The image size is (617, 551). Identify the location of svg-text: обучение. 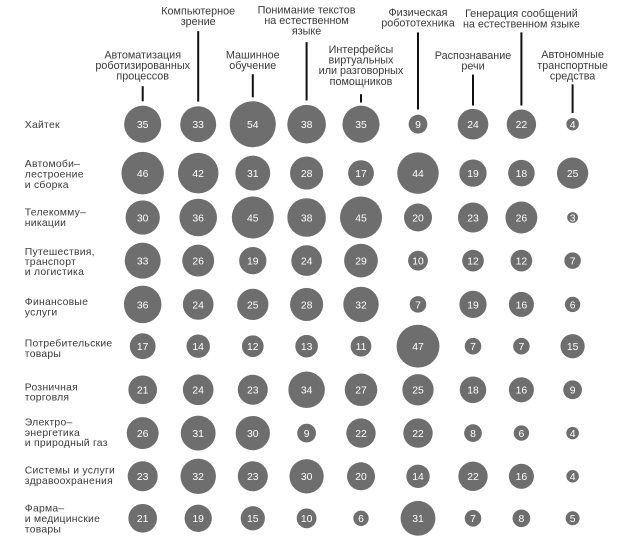
(252, 66).